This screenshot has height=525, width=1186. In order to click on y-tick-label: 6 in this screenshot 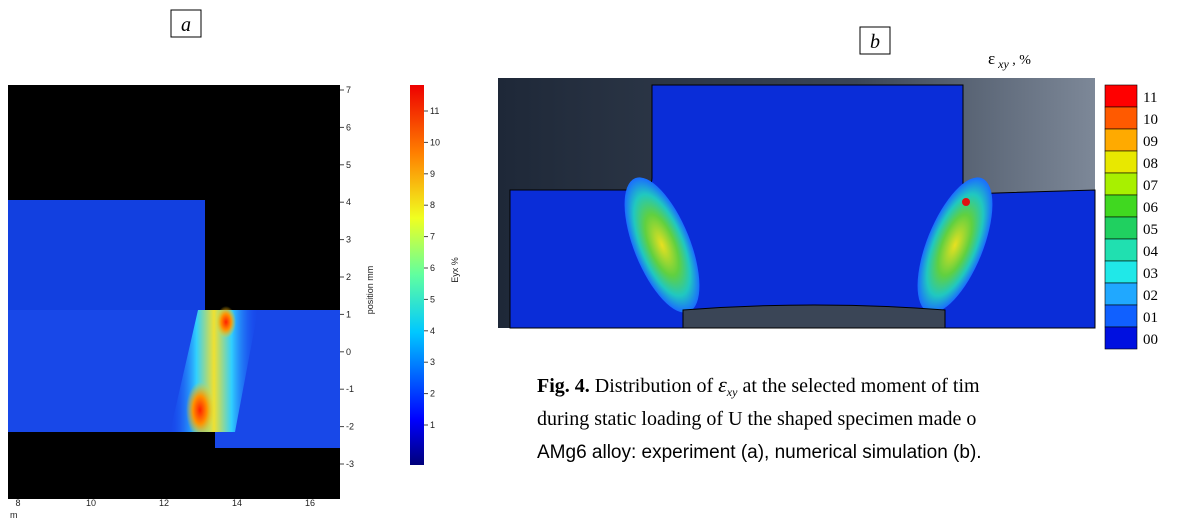, I will do `click(348, 127)`.